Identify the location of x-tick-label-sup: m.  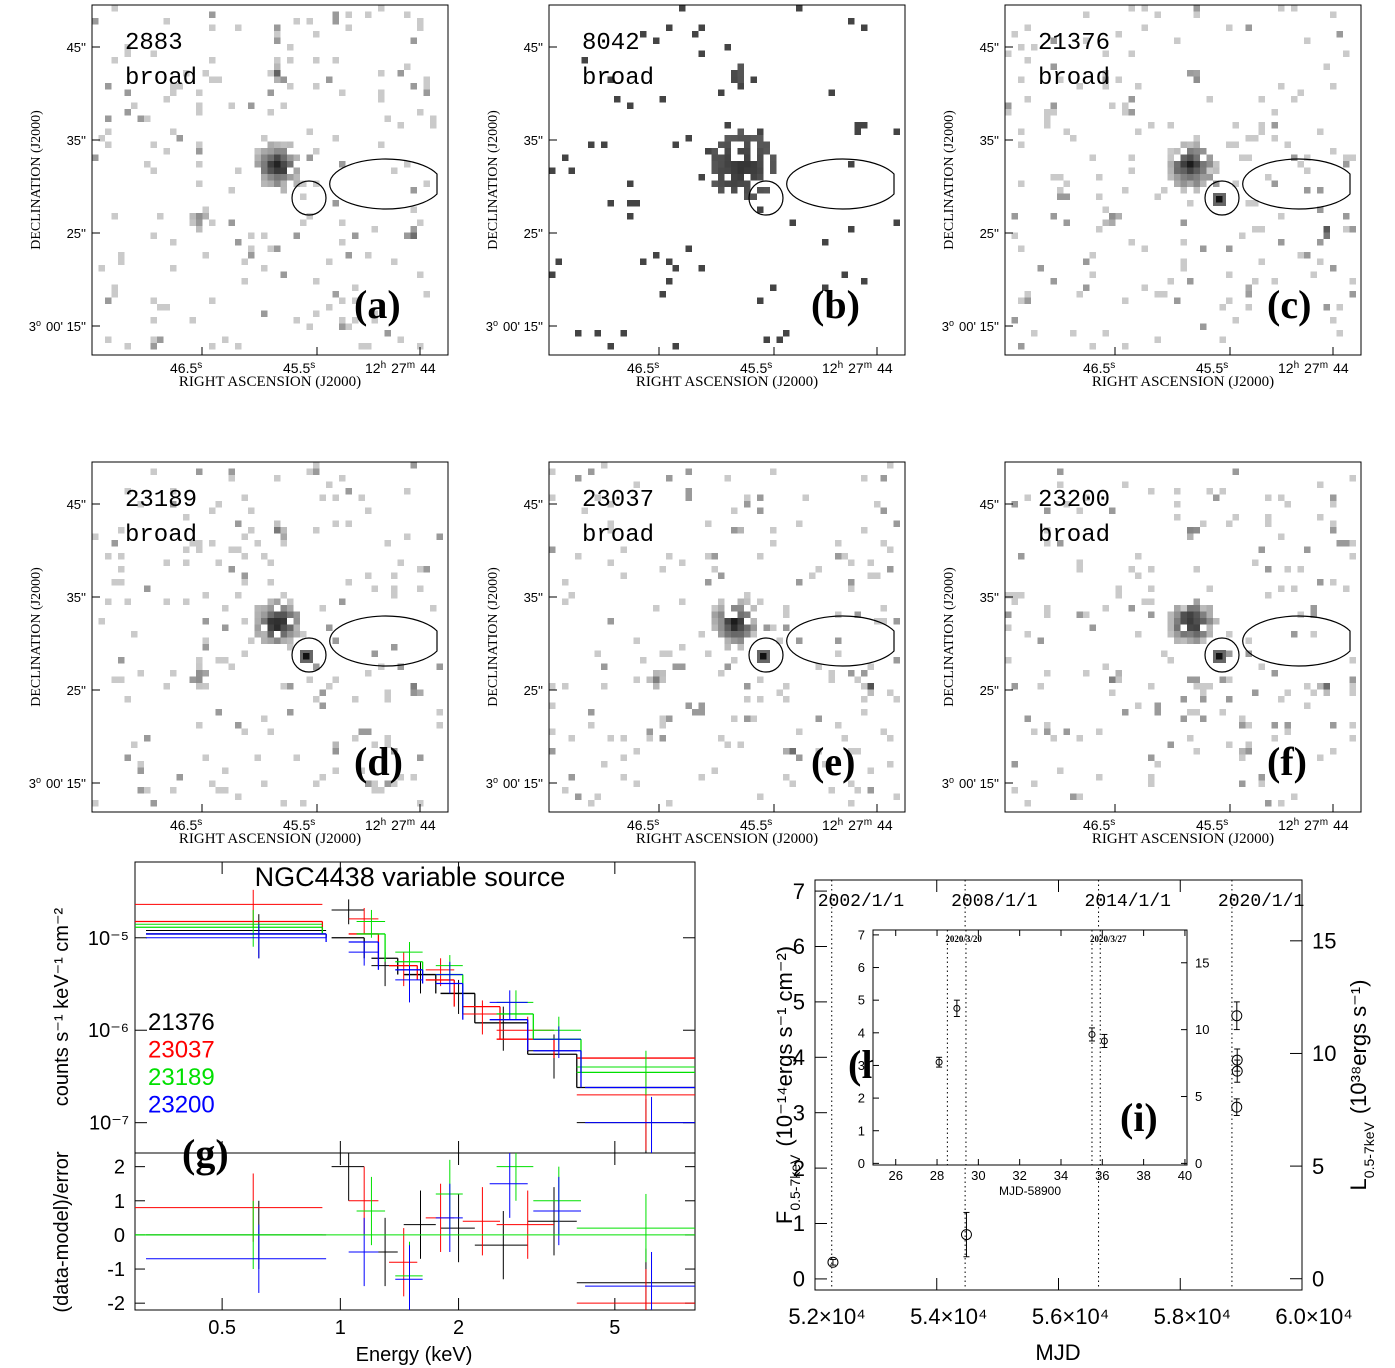
(411, 365).